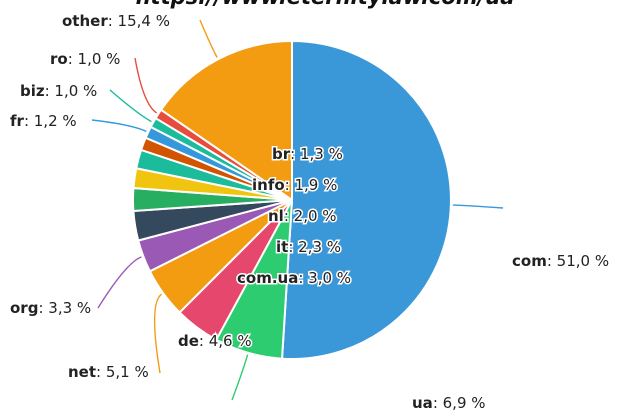 The image size is (620, 410). I want to click on slice-label-ro: ro: 1,0 %, so click(85, 59).